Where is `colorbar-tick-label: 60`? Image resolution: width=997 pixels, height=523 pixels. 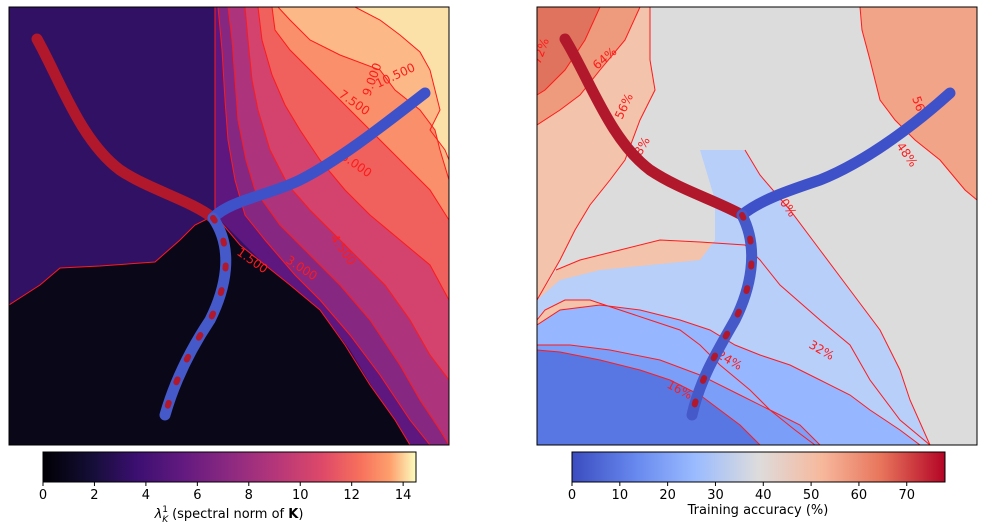 colorbar-tick-label: 60 is located at coordinates (859, 495).